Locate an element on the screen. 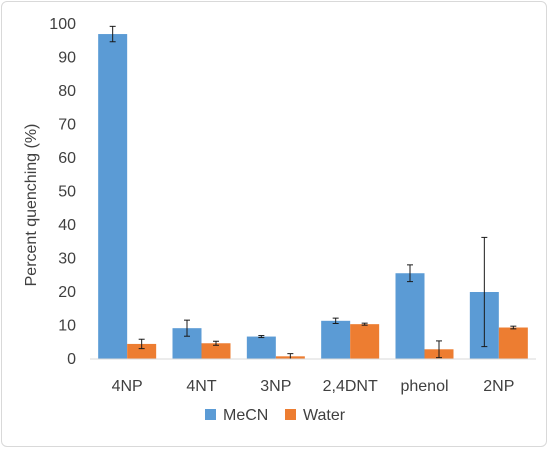  y-tick-label: 90 is located at coordinates (67, 58).